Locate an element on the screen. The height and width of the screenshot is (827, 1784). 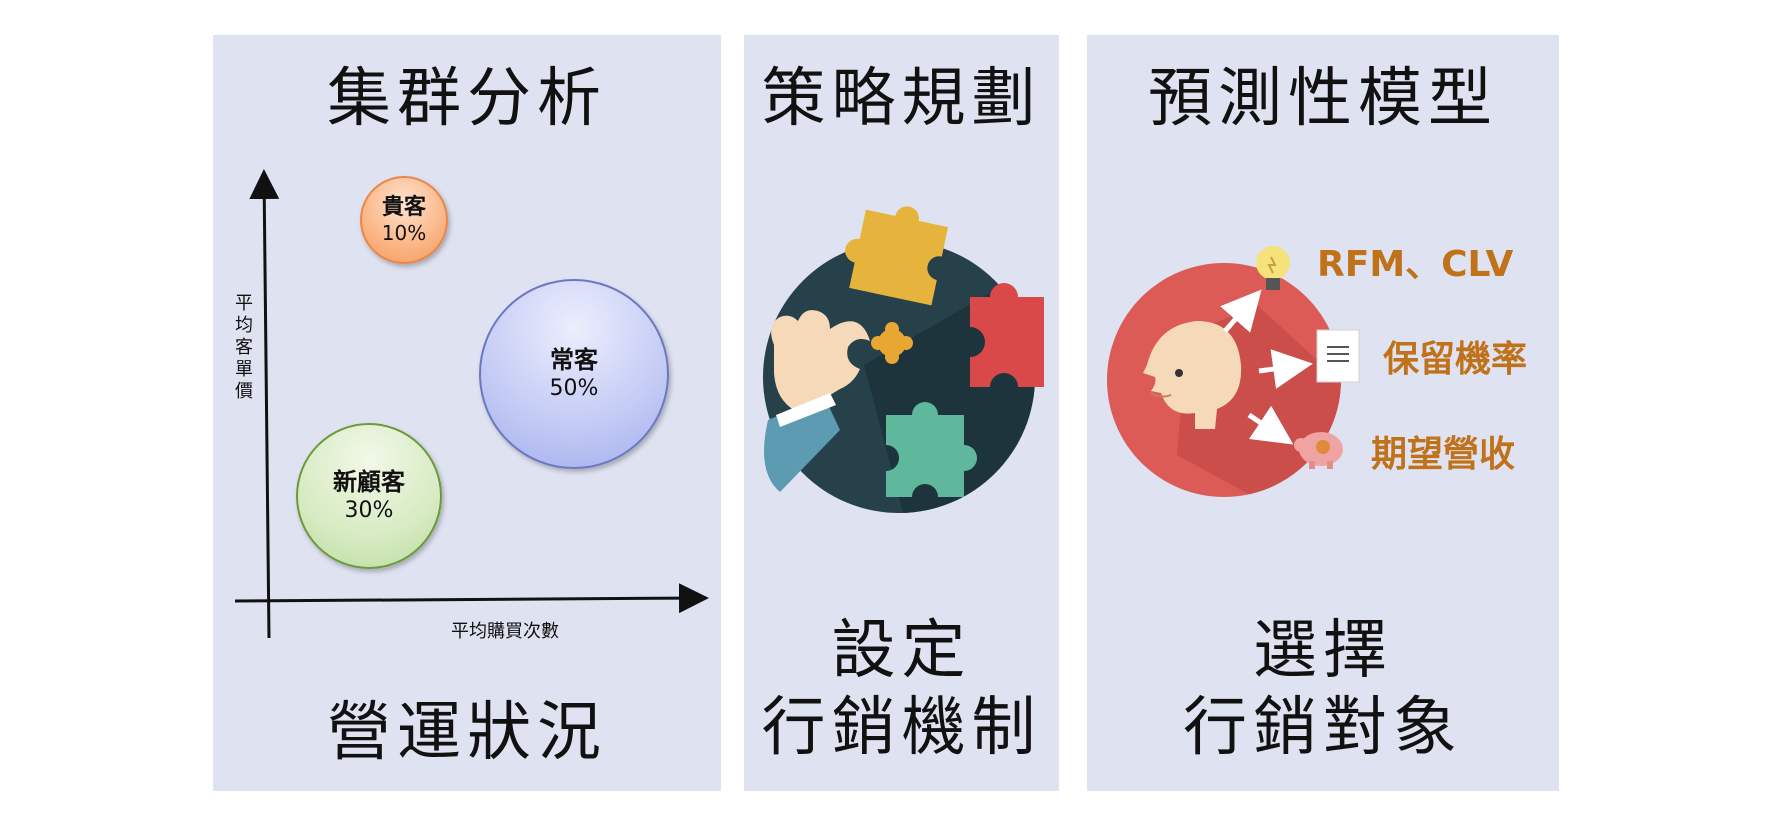
x-axis is located at coordinates (471, 598).